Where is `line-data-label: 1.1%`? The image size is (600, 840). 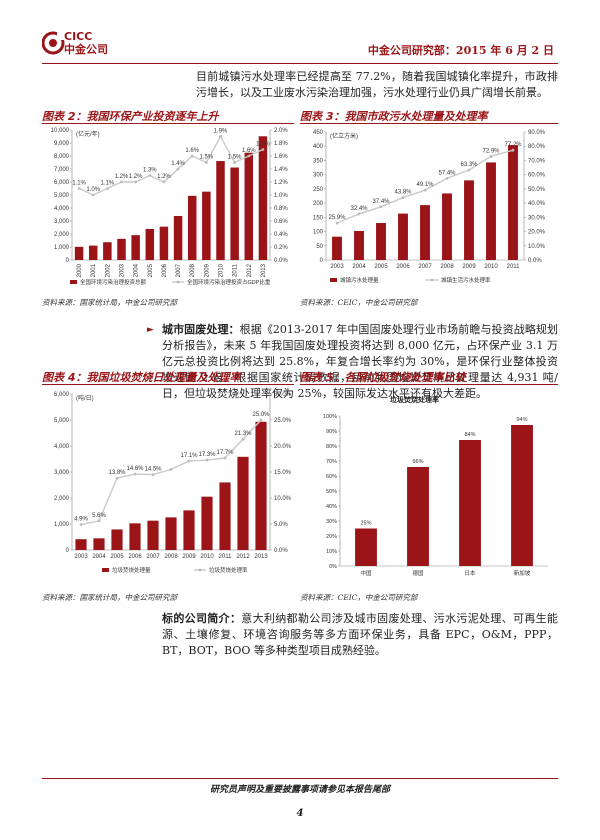
line-data-label: 1.1% is located at coordinates (108, 184).